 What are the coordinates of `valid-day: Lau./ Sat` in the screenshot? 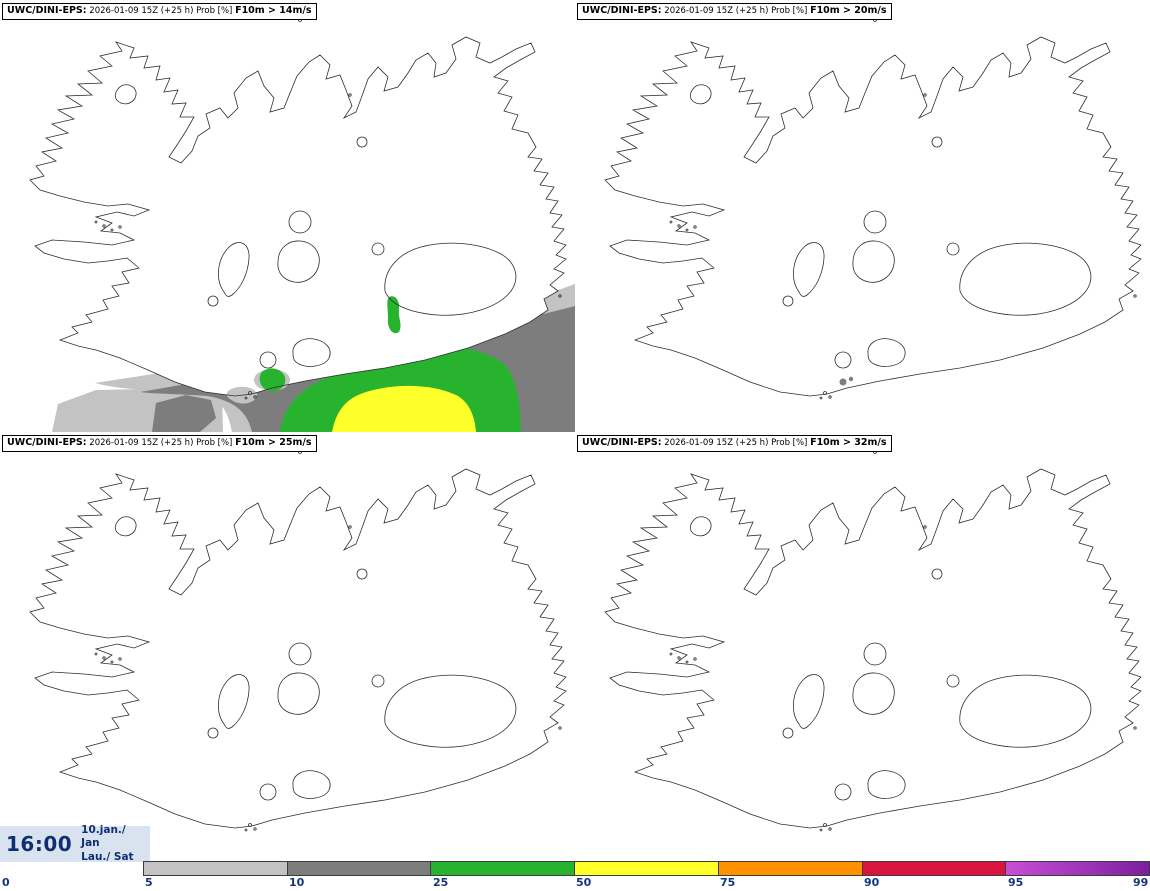 It's located at (107, 856).